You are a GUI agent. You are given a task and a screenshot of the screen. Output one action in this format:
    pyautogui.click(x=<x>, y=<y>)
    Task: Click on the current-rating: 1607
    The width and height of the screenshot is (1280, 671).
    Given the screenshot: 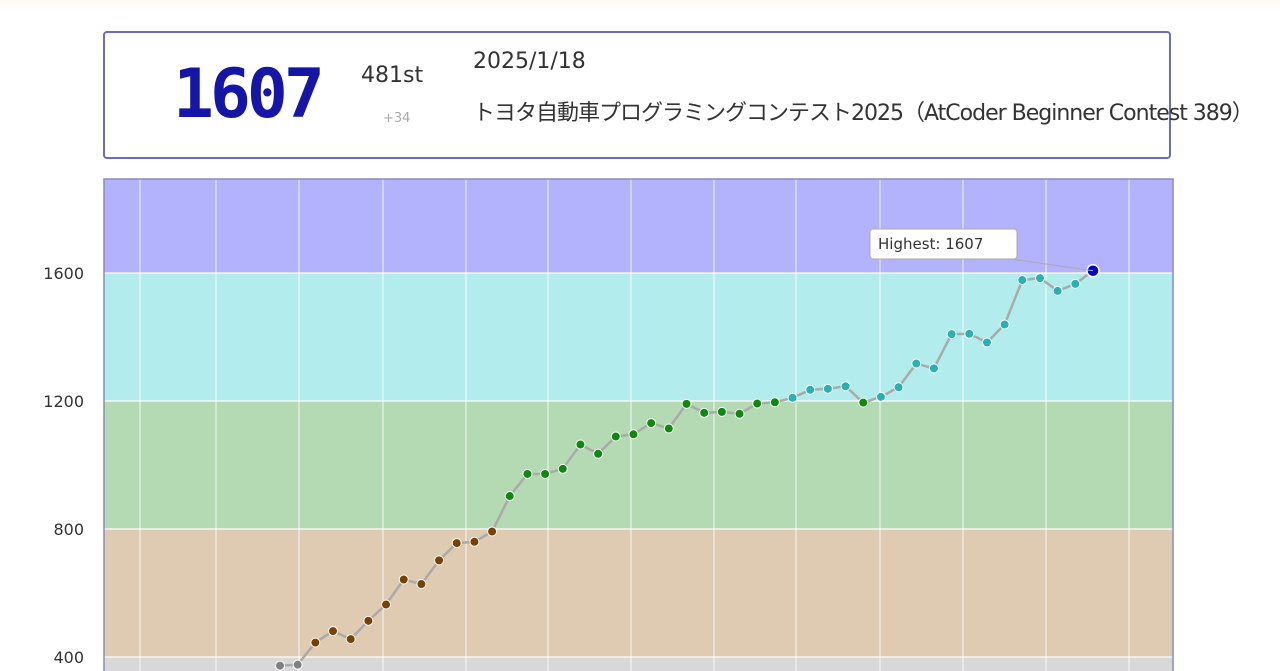 What is the action you would take?
    pyautogui.click(x=249, y=94)
    